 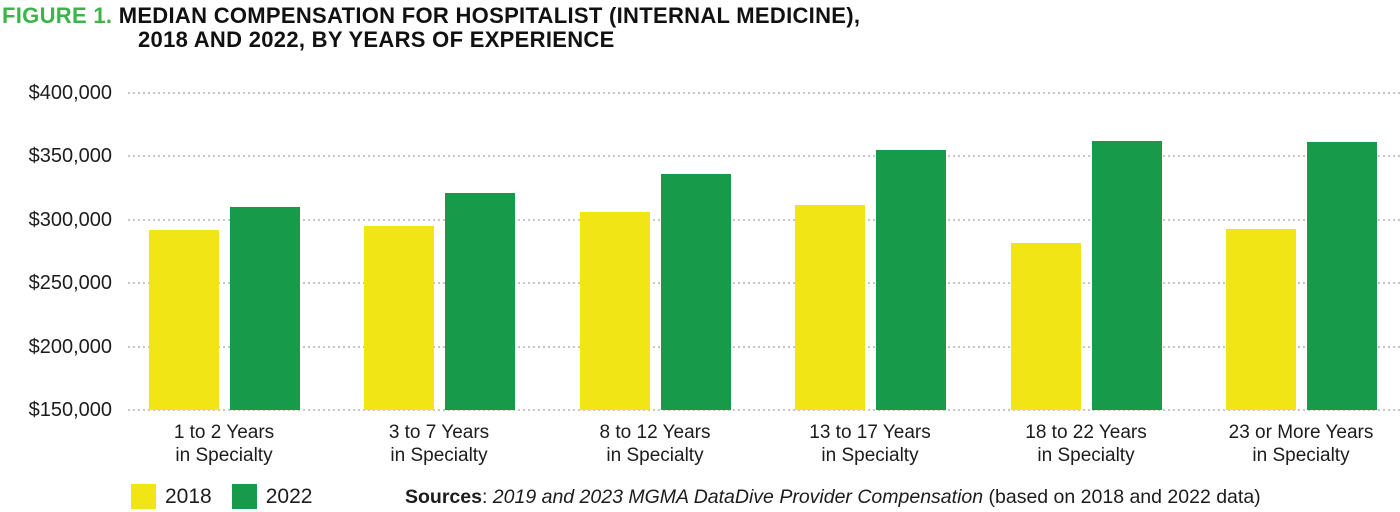 What do you see at coordinates (188, 496) in the screenshot?
I see `legend-label-2018: 2018` at bounding box center [188, 496].